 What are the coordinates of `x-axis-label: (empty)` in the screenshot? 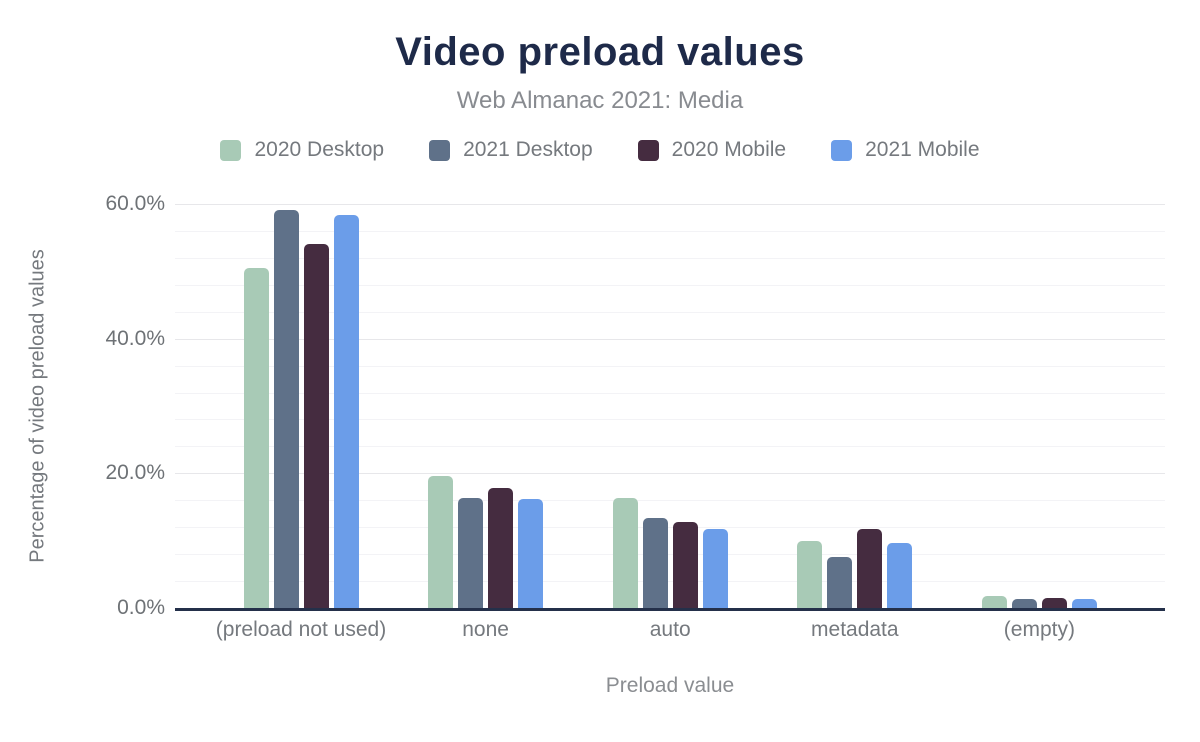 It's located at (1039, 629).